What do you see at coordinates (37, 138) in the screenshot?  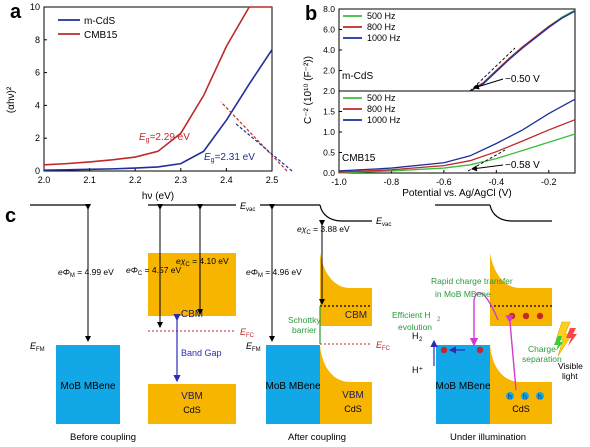 I see `a-ytick-label: 2` at bounding box center [37, 138].